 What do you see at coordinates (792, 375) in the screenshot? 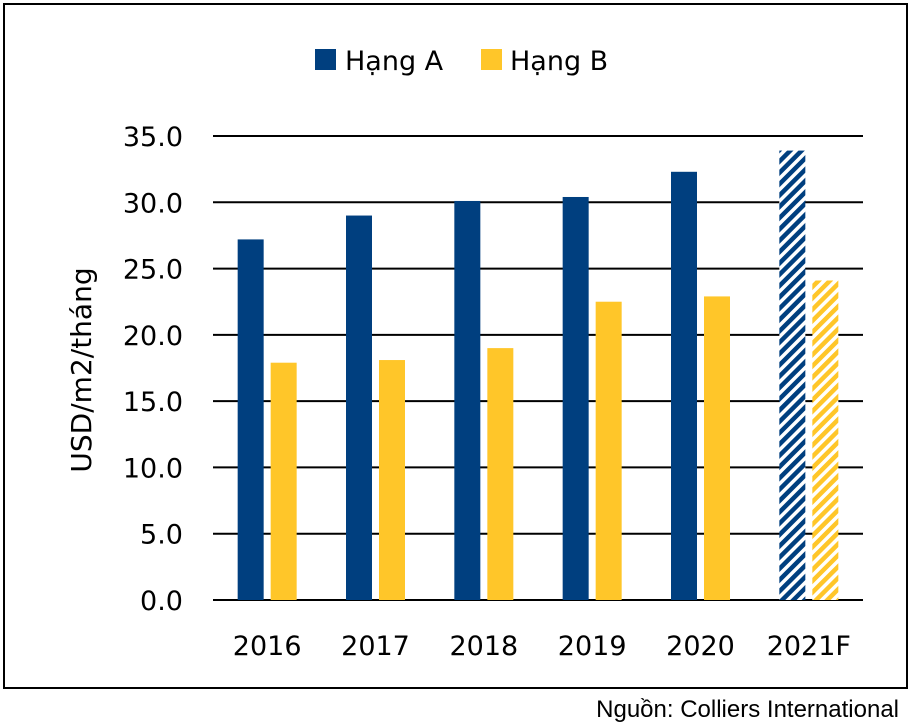
I see `bar-hang-a-2021f` at bounding box center [792, 375].